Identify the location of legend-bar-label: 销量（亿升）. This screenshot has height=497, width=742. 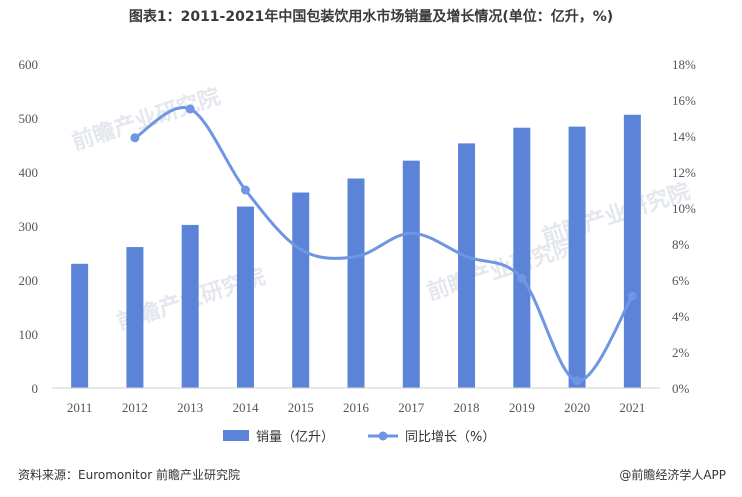
(295, 437).